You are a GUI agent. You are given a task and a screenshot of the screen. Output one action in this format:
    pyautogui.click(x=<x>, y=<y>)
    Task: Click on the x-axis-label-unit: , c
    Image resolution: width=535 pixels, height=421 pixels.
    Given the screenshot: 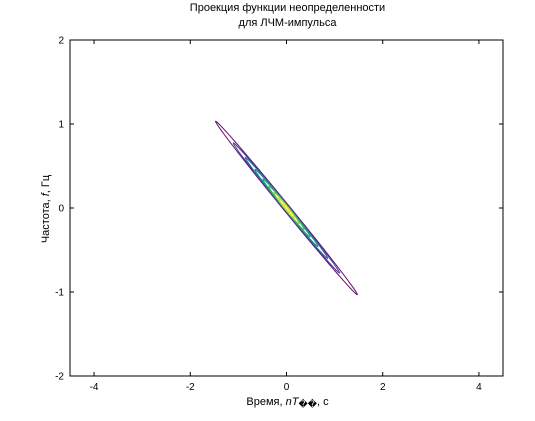 What is the action you would take?
    pyautogui.click(x=322, y=402)
    